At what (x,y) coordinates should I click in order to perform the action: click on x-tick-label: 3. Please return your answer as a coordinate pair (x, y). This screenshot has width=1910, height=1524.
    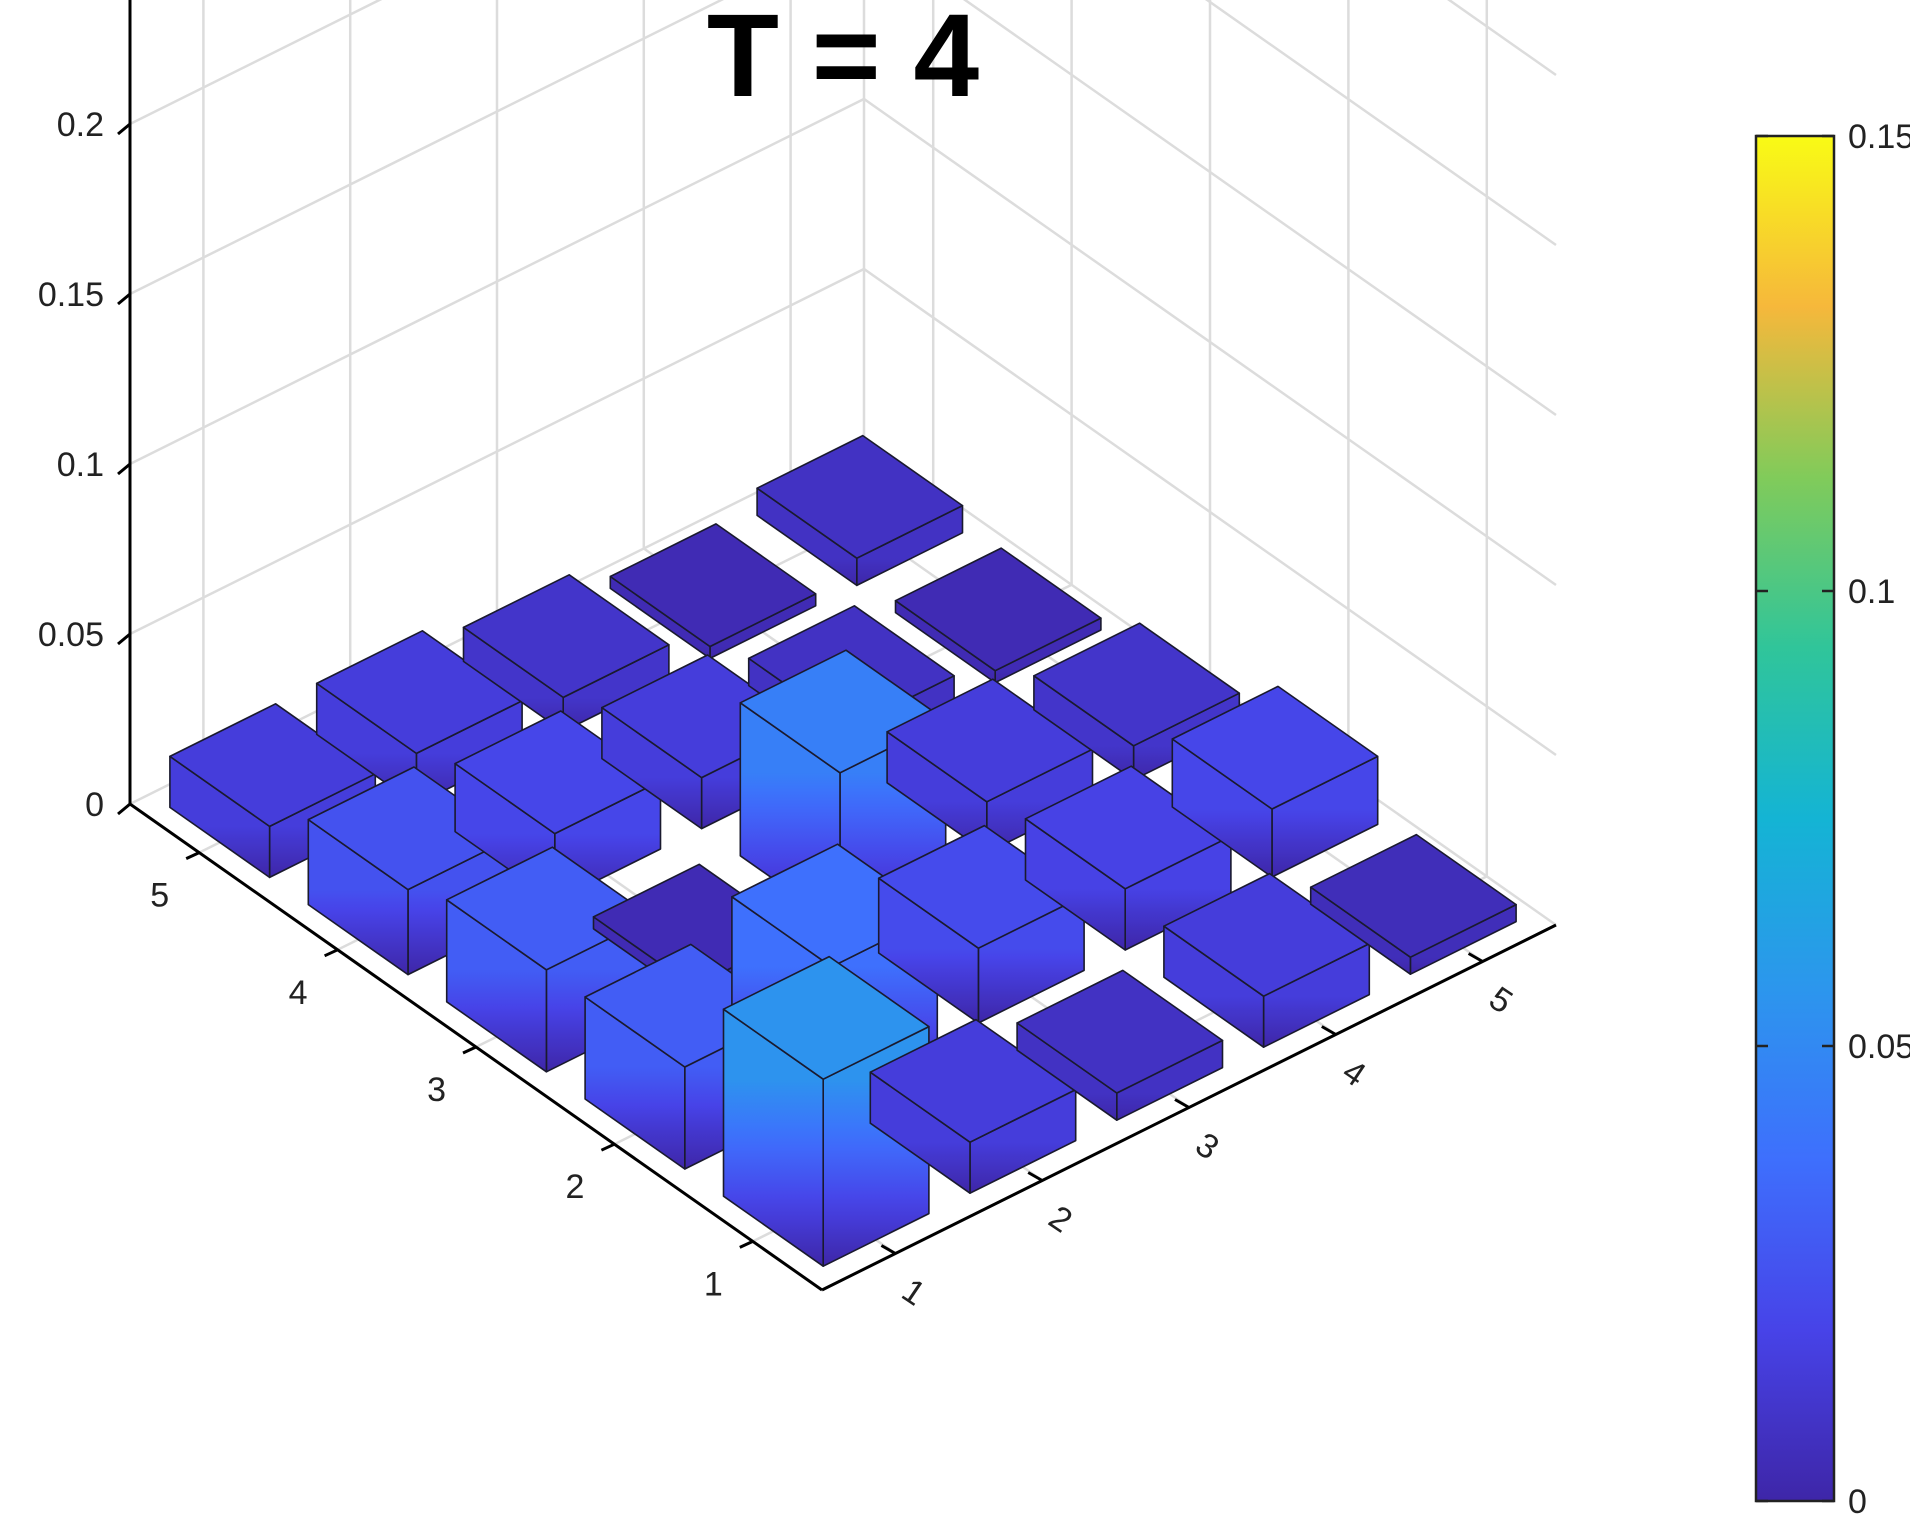
    Looking at the image, I should click on (1207, 1146).